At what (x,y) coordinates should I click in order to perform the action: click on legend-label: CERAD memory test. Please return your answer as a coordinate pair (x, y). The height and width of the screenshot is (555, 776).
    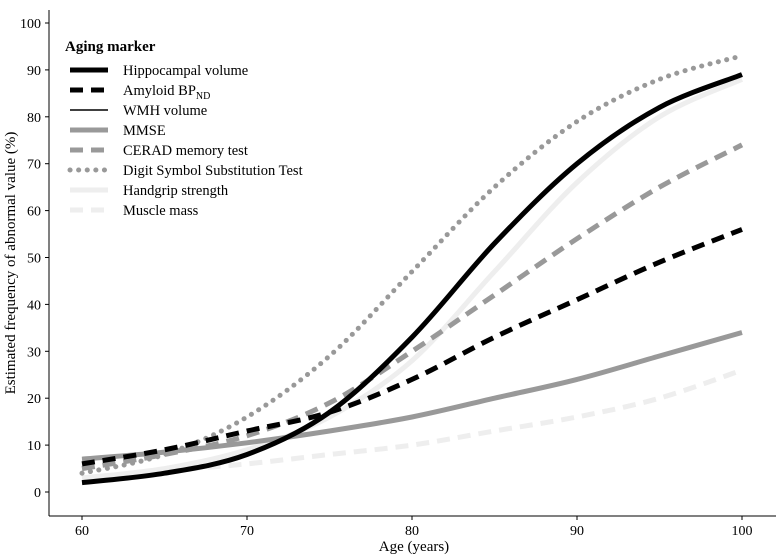
    Looking at the image, I should click on (185, 151).